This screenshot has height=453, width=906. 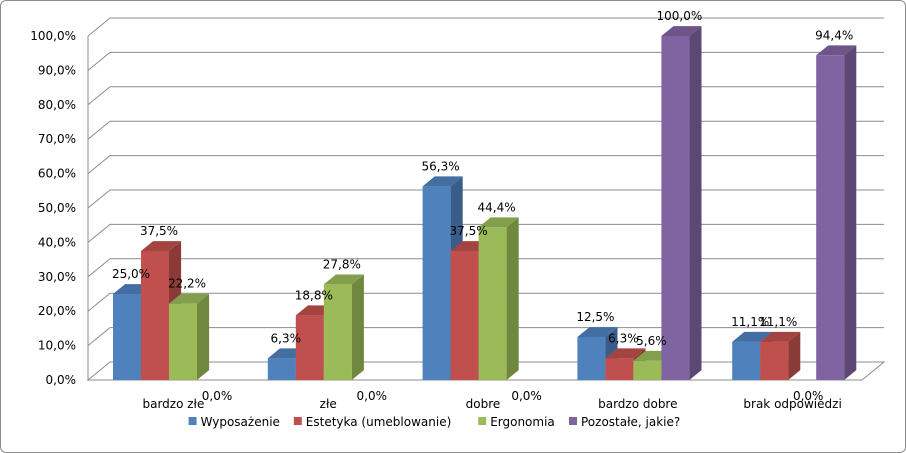 I want to click on legend-label: Pozostałe, jakie?, so click(x=630, y=422).